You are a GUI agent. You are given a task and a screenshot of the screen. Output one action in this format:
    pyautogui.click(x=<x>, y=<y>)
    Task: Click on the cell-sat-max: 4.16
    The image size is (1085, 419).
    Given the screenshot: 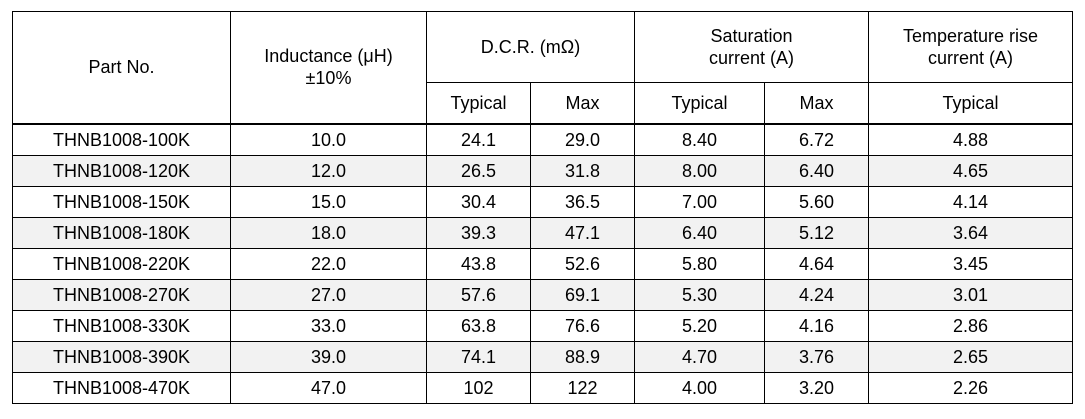 What is the action you would take?
    pyautogui.click(x=817, y=325)
    